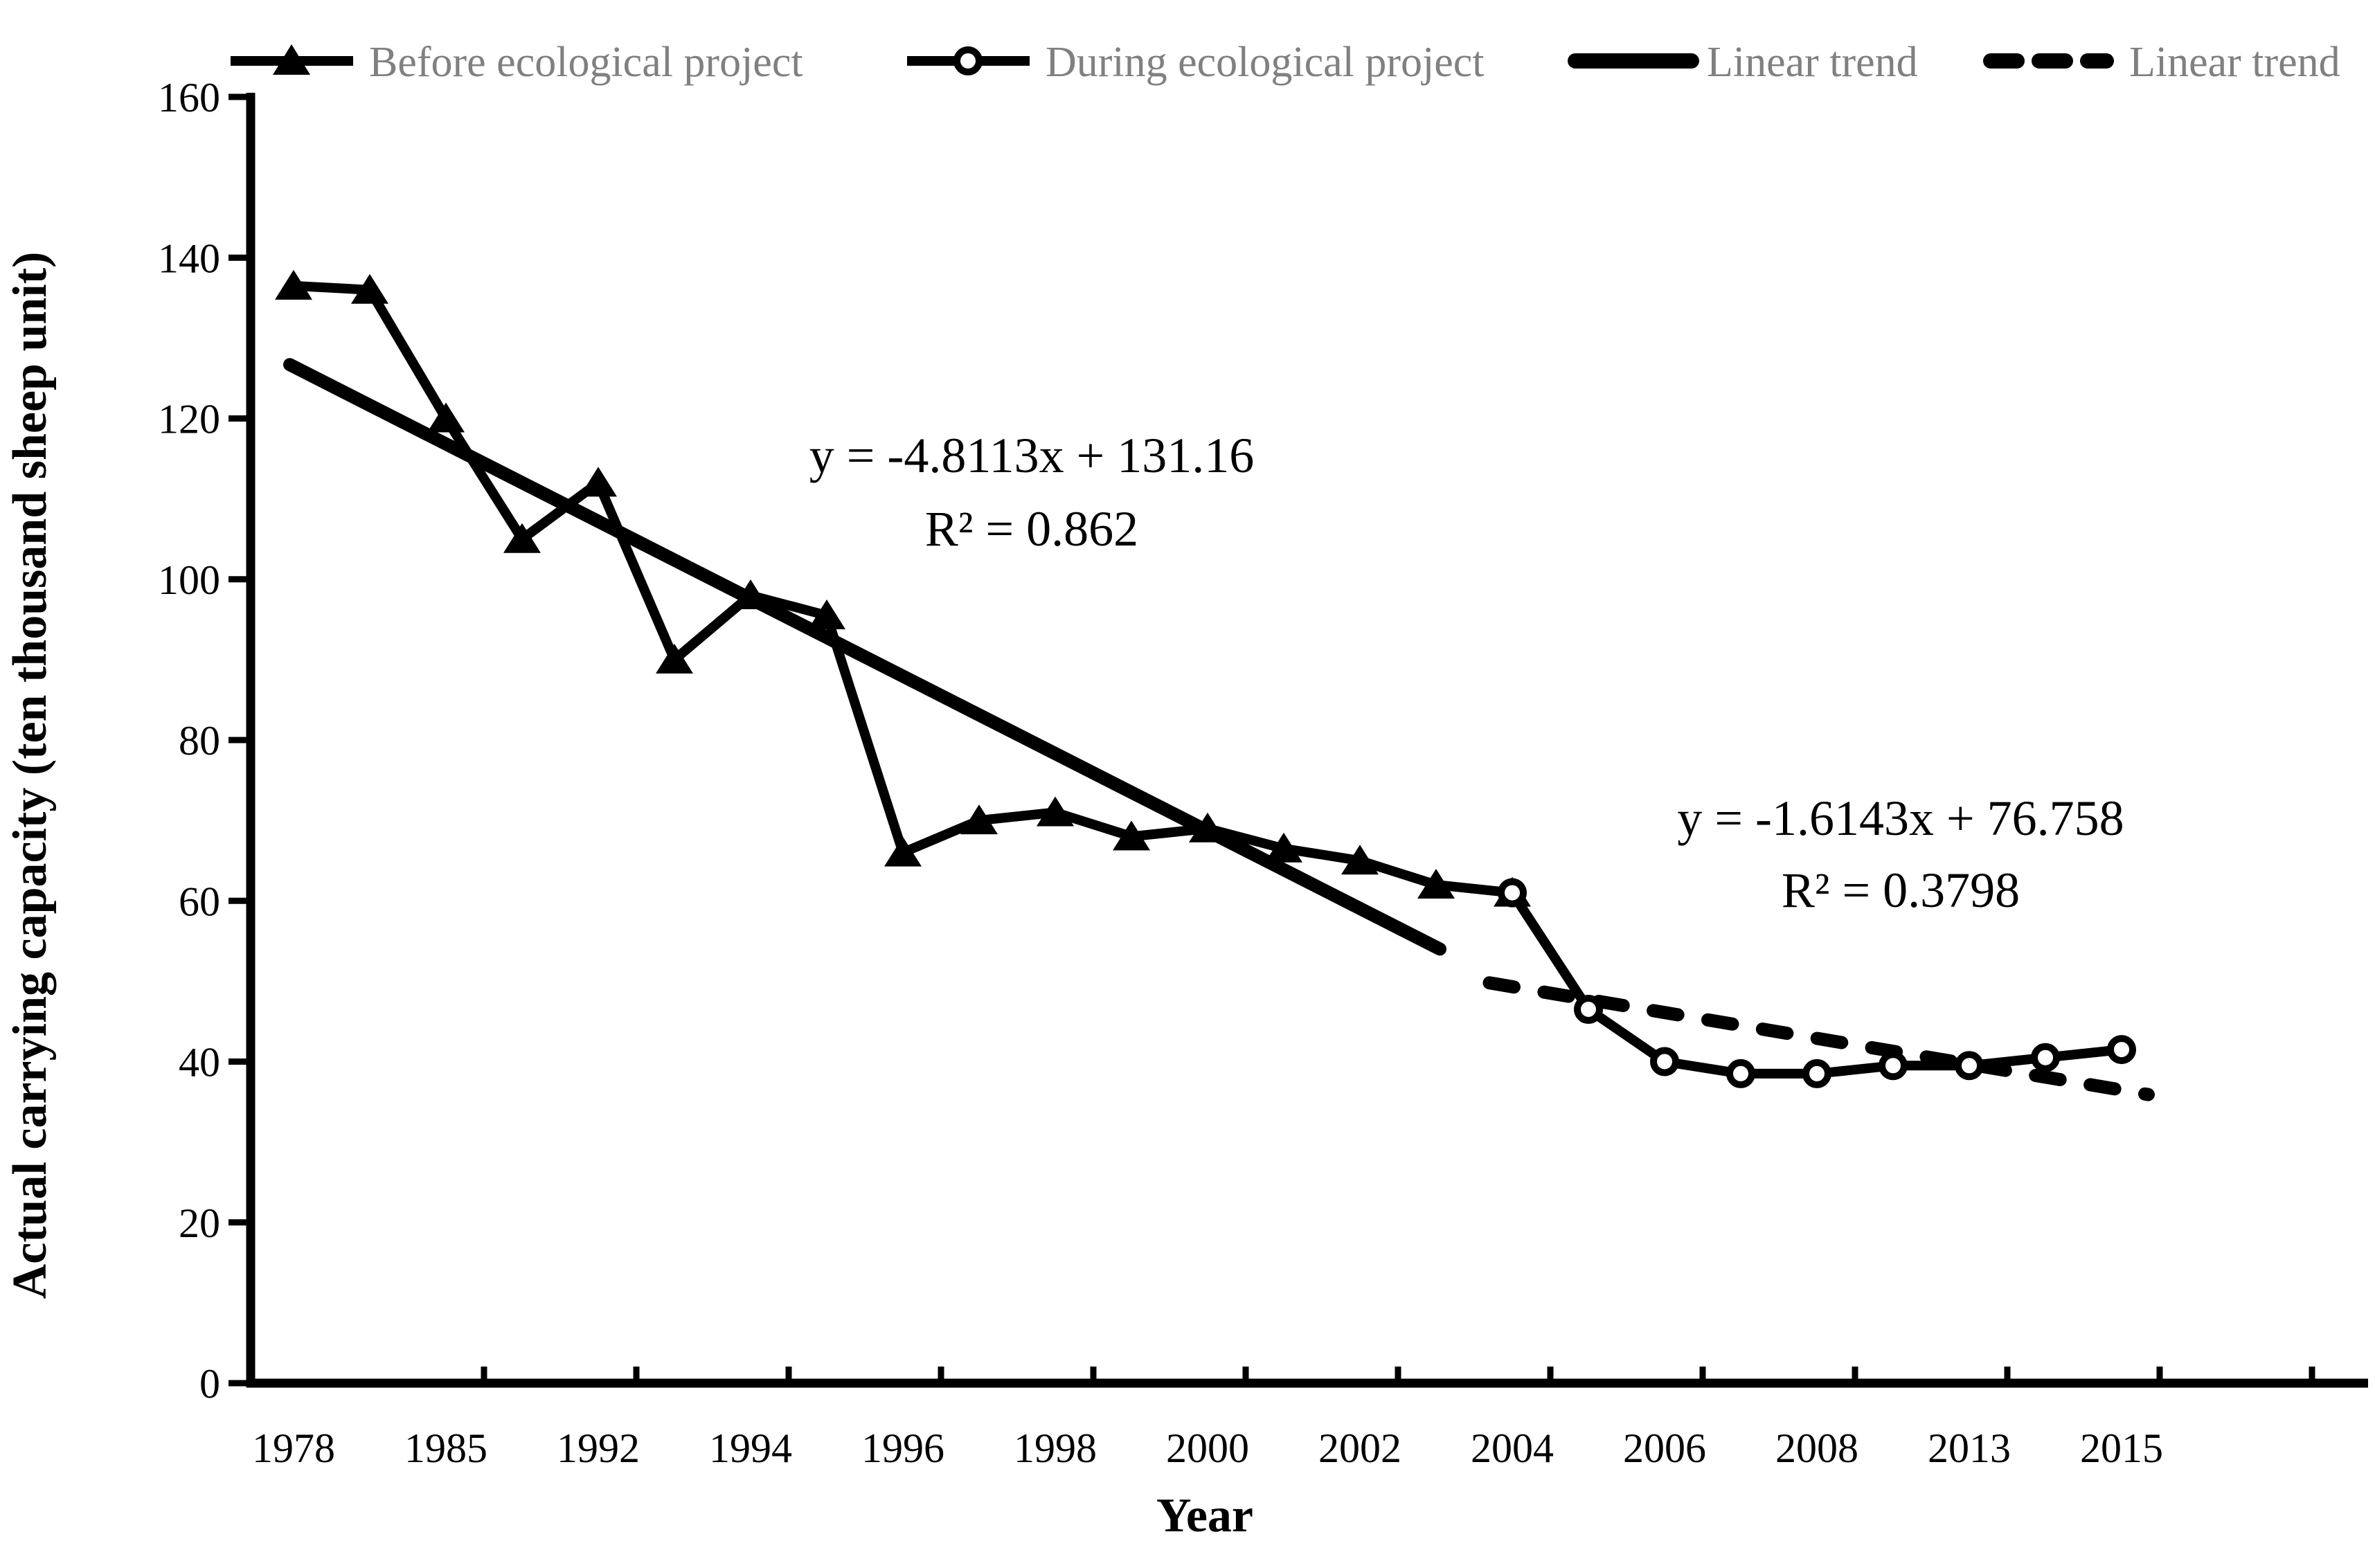 This screenshot has height=1568, width=2375. I want to click on x-axis-ticks, so click(1398, 1376).